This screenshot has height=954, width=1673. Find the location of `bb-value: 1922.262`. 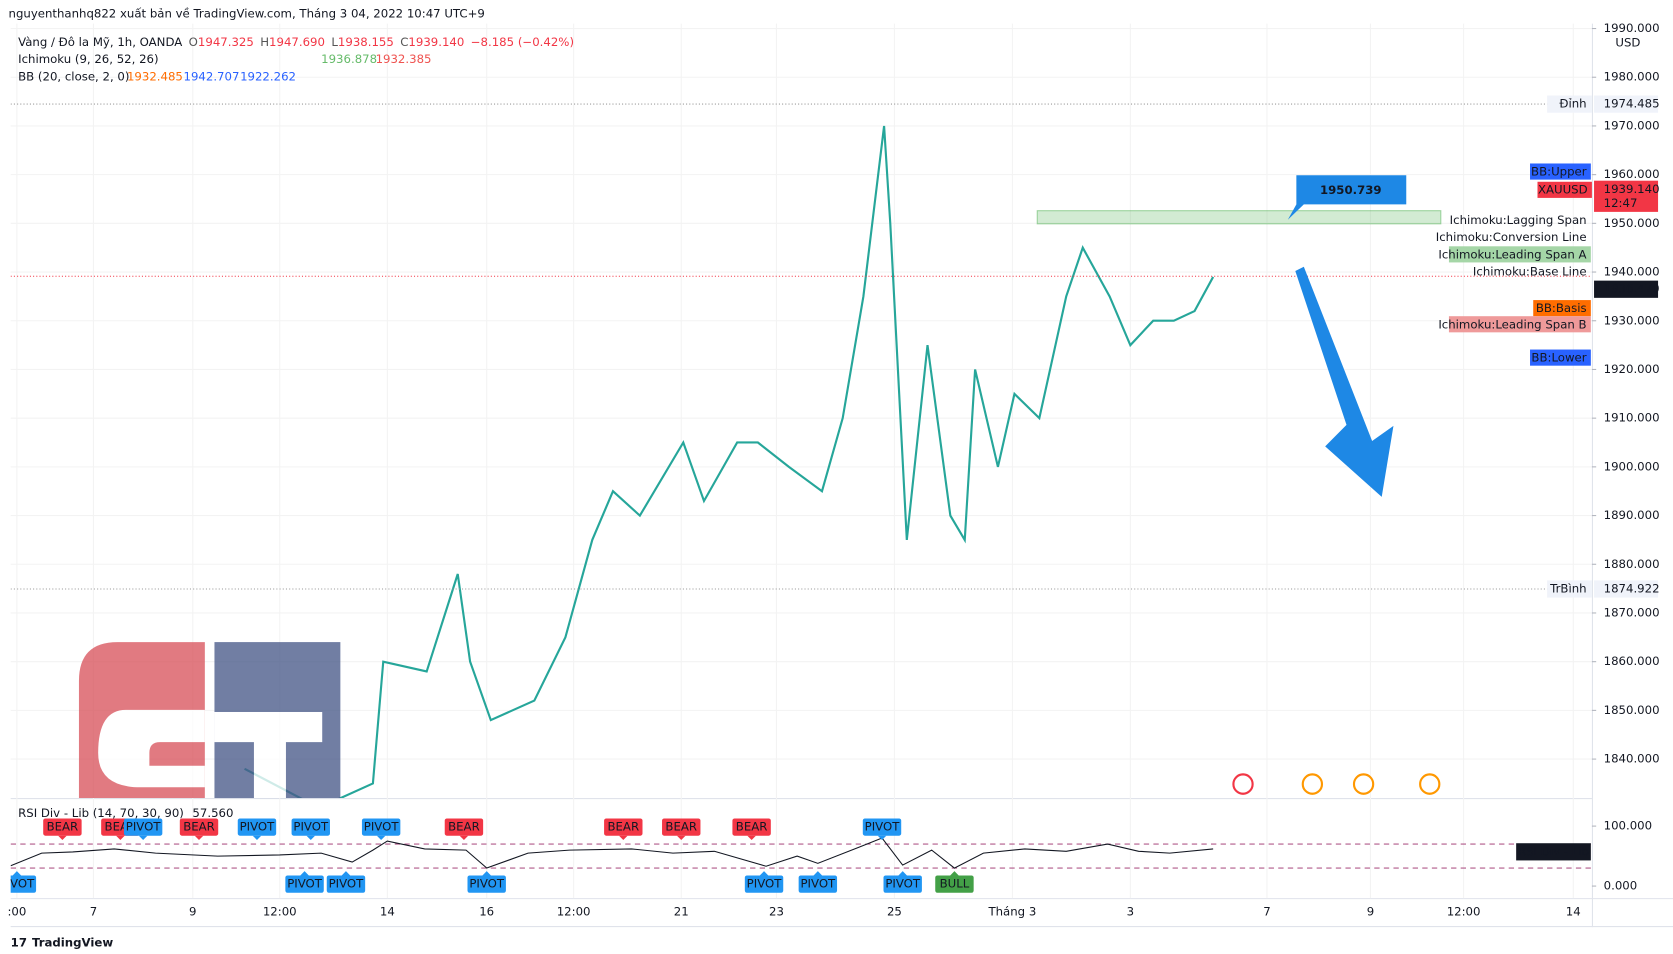

bb-value: 1922.262 is located at coordinates (268, 76).